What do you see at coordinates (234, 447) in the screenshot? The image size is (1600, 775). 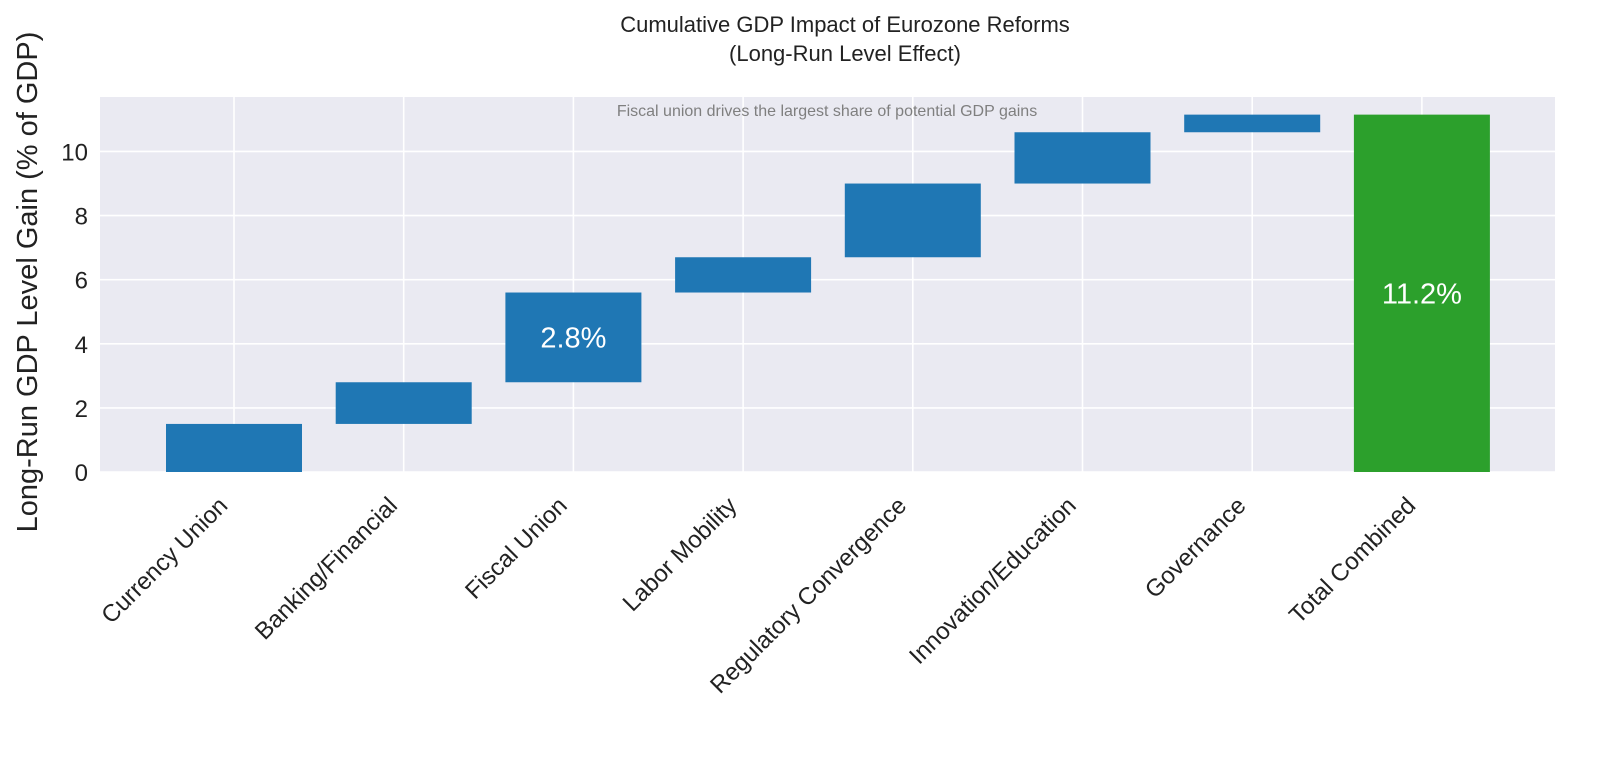 I see `bar-currency-union` at bounding box center [234, 447].